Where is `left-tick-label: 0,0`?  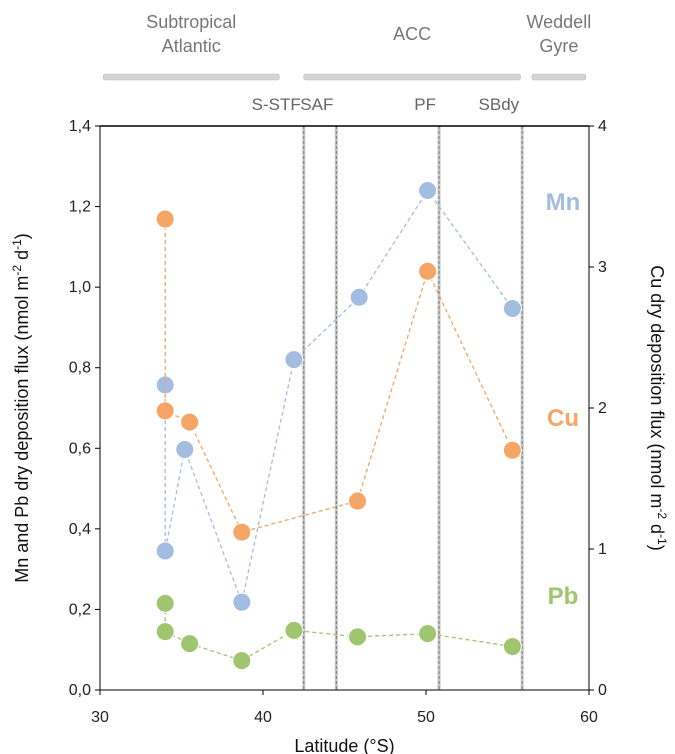 left-tick-label: 0,0 is located at coordinates (80, 690).